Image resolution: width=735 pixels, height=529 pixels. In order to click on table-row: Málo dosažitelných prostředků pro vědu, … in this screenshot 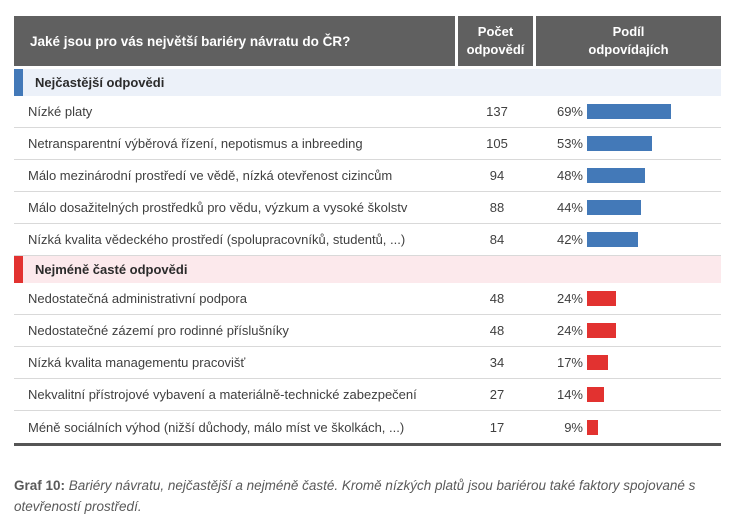, I will do `click(367, 208)`.